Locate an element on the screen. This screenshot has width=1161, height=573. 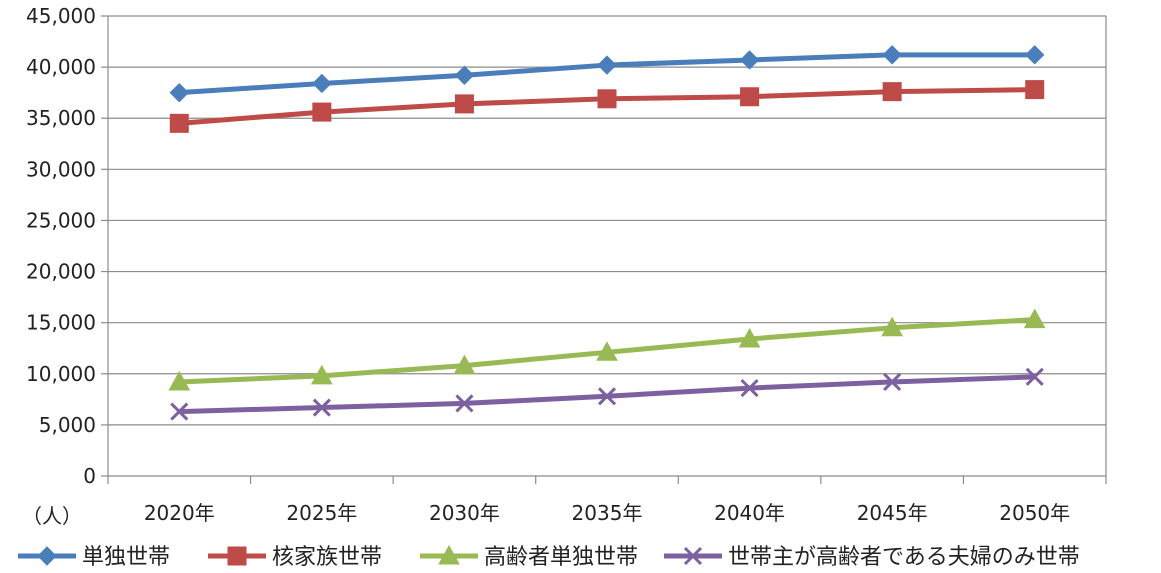
y-tick-label: 35,000 is located at coordinates (61, 118).